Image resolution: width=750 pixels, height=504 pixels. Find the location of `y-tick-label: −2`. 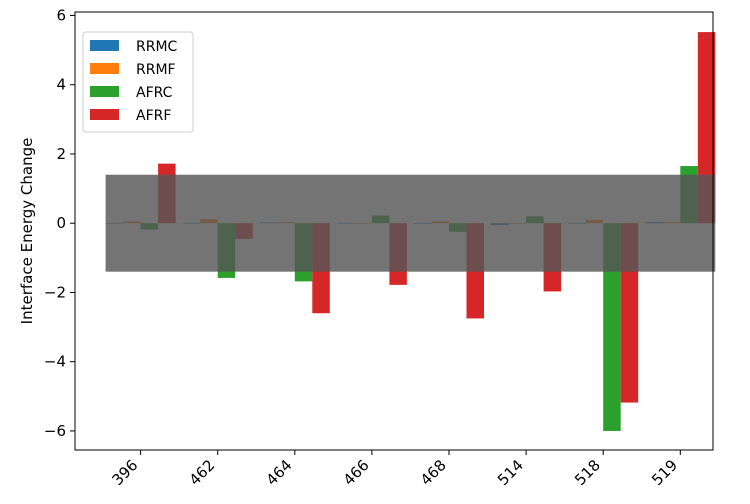

y-tick-label: −2 is located at coordinates (55, 292).